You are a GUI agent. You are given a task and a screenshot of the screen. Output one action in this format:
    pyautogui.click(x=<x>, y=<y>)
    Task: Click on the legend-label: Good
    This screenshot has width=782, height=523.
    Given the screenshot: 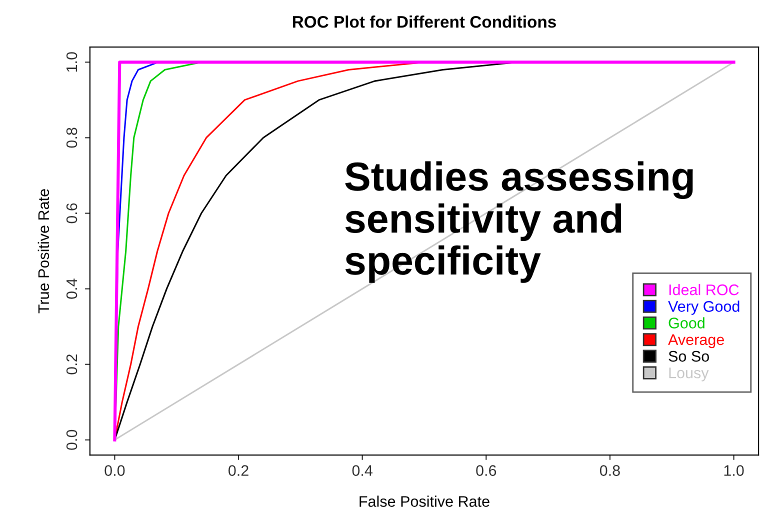 What is the action you would take?
    pyautogui.click(x=686, y=322)
    